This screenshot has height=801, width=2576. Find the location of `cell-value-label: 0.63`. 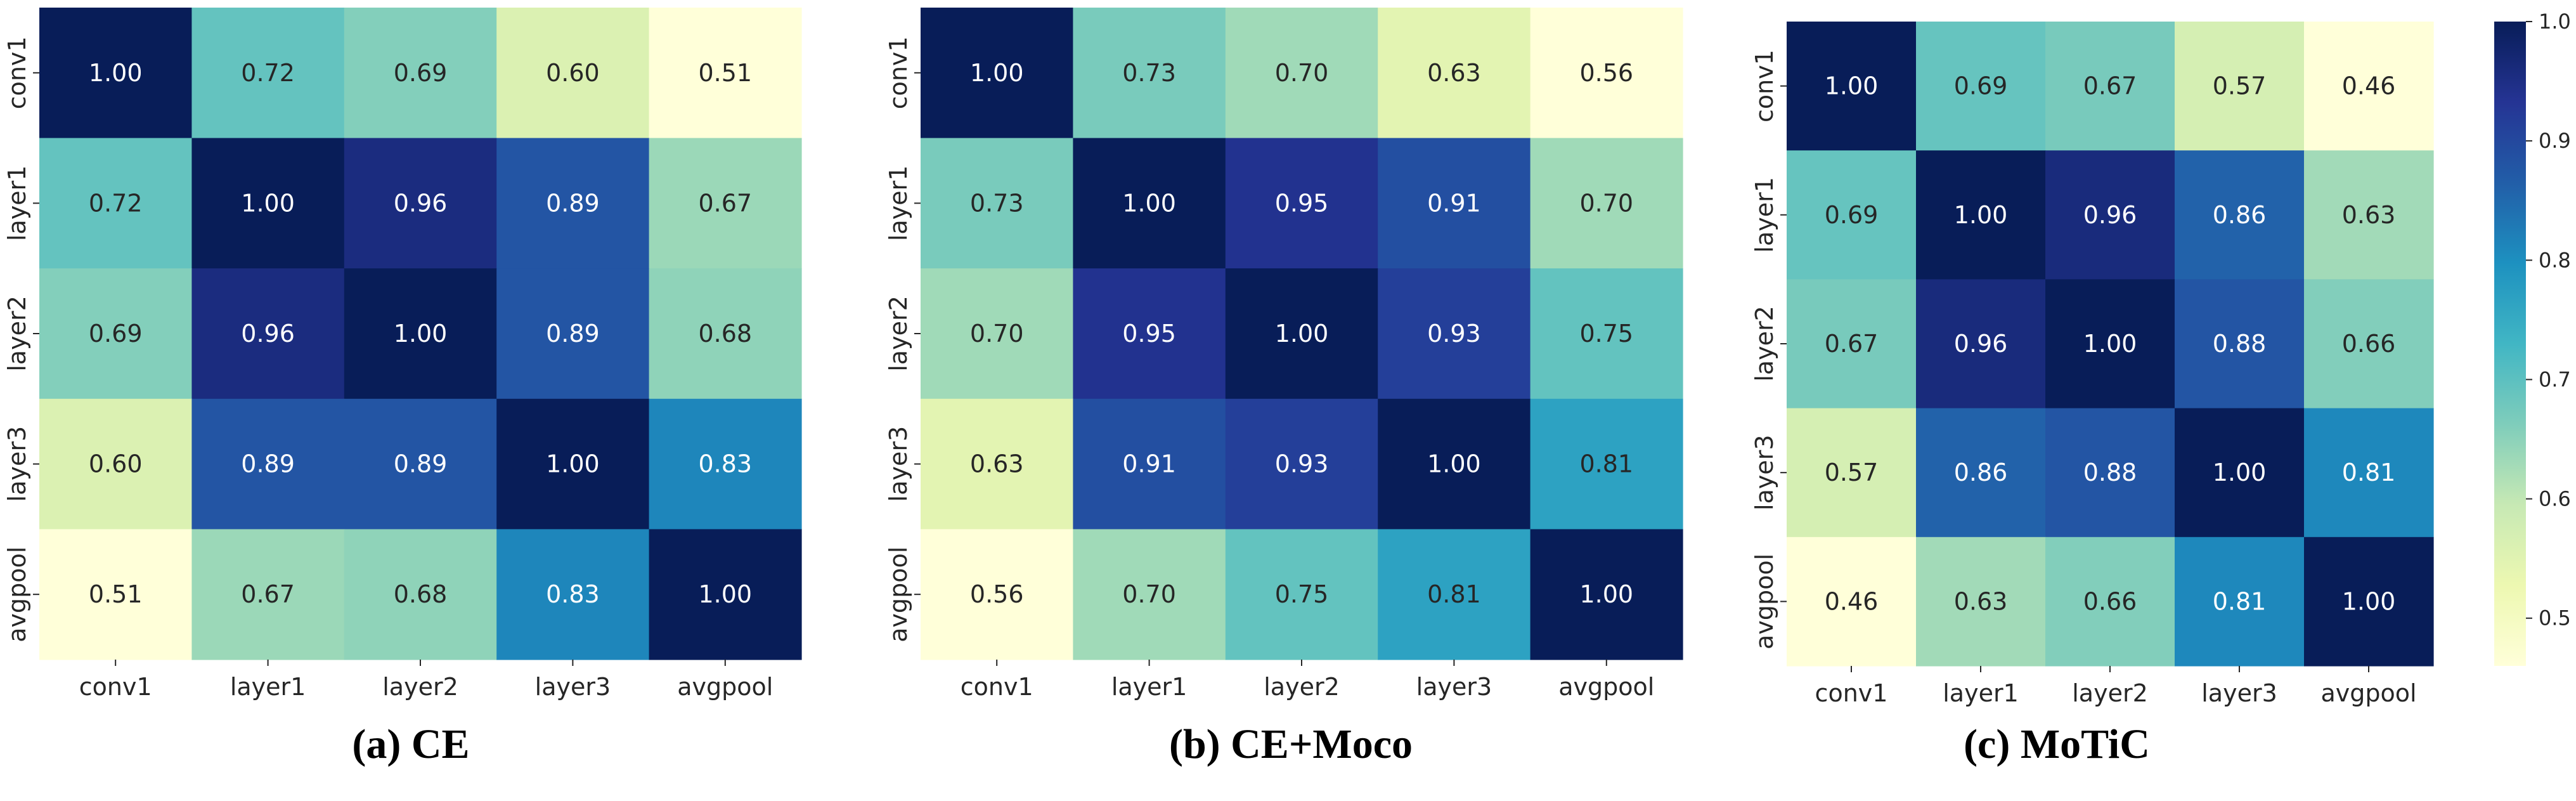

cell-value-label: 0.63 is located at coordinates (1454, 73).